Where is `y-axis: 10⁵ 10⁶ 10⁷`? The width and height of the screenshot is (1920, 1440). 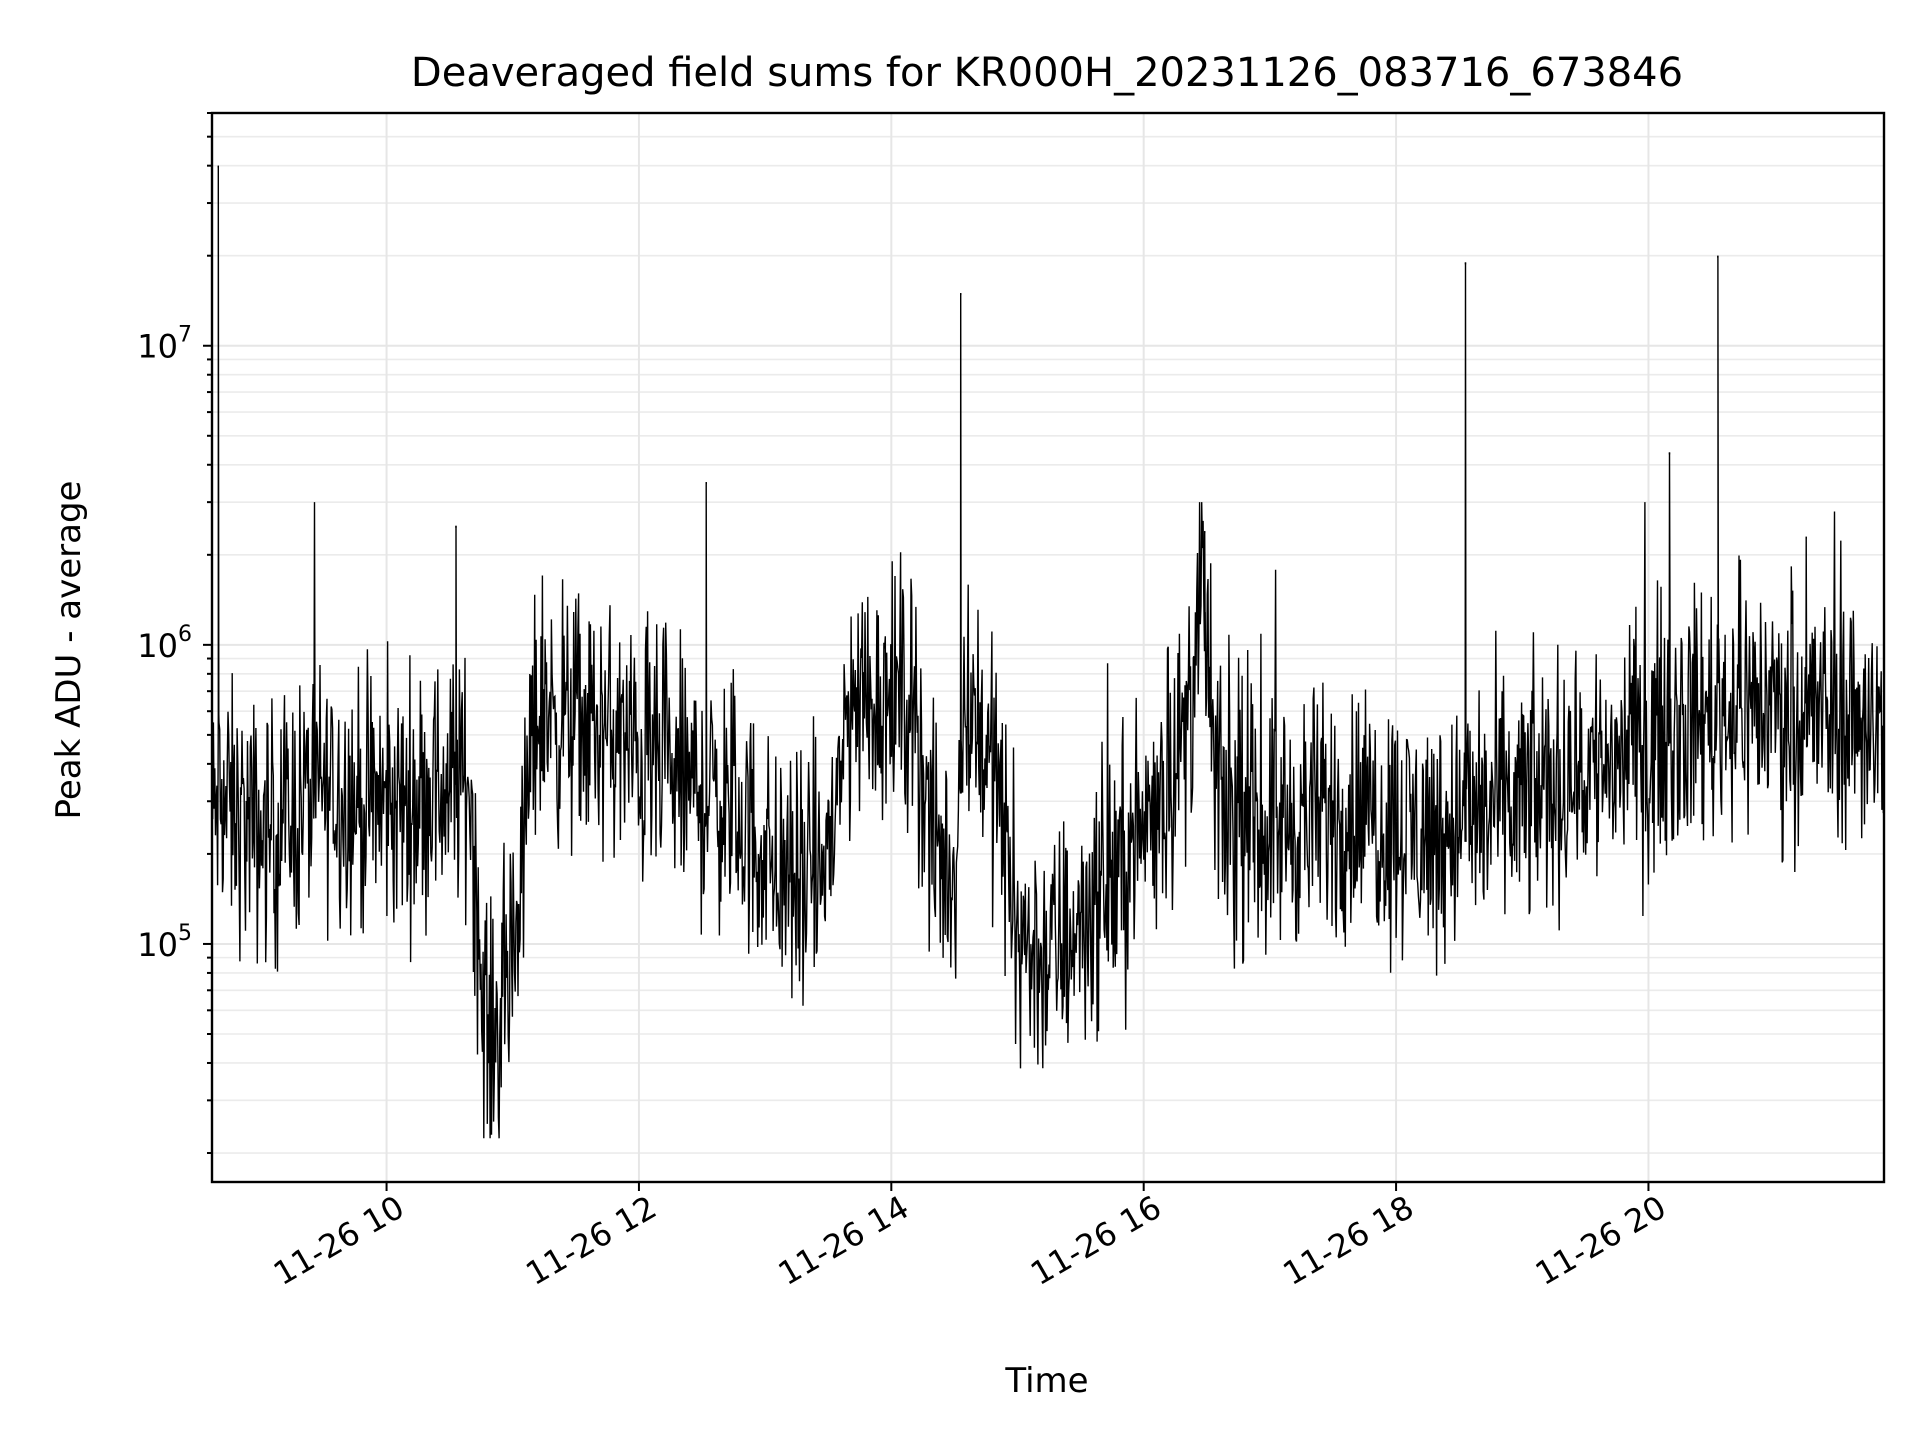
y-axis: 10⁵ 10⁶ 10⁷ is located at coordinates (174, 633).